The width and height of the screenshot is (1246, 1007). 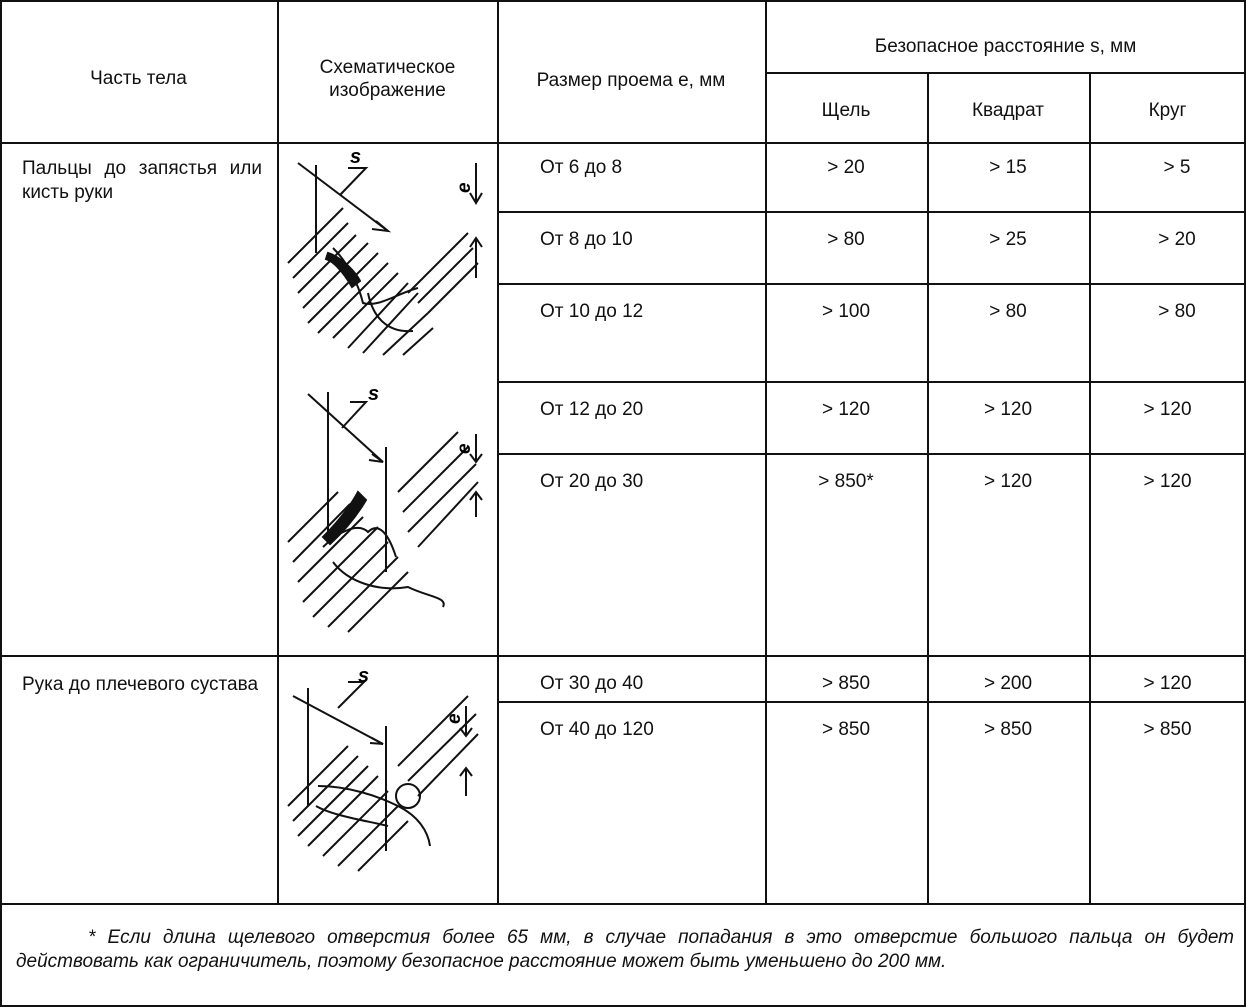 What do you see at coordinates (592, 311) in the screenshot?
I see `table-row-2-size: От 10 до 12` at bounding box center [592, 311].